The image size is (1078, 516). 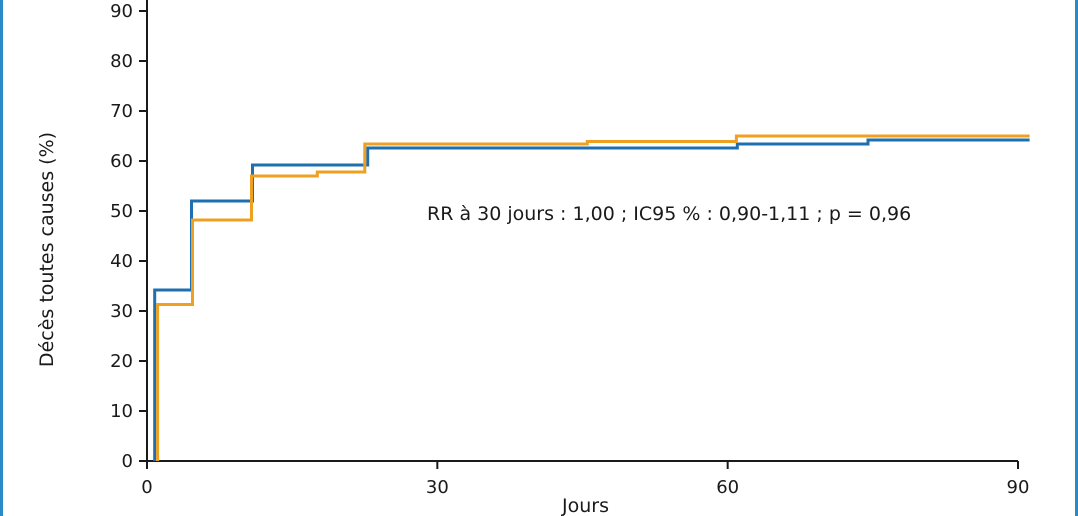 I want to click on x-tick-label: 90, so click(x=1018, y=487).